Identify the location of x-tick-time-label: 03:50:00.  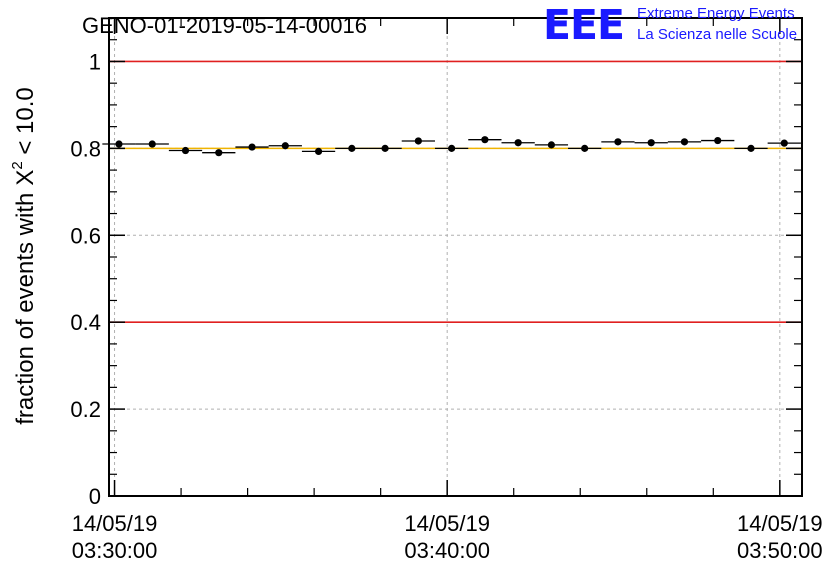
(780, 550).